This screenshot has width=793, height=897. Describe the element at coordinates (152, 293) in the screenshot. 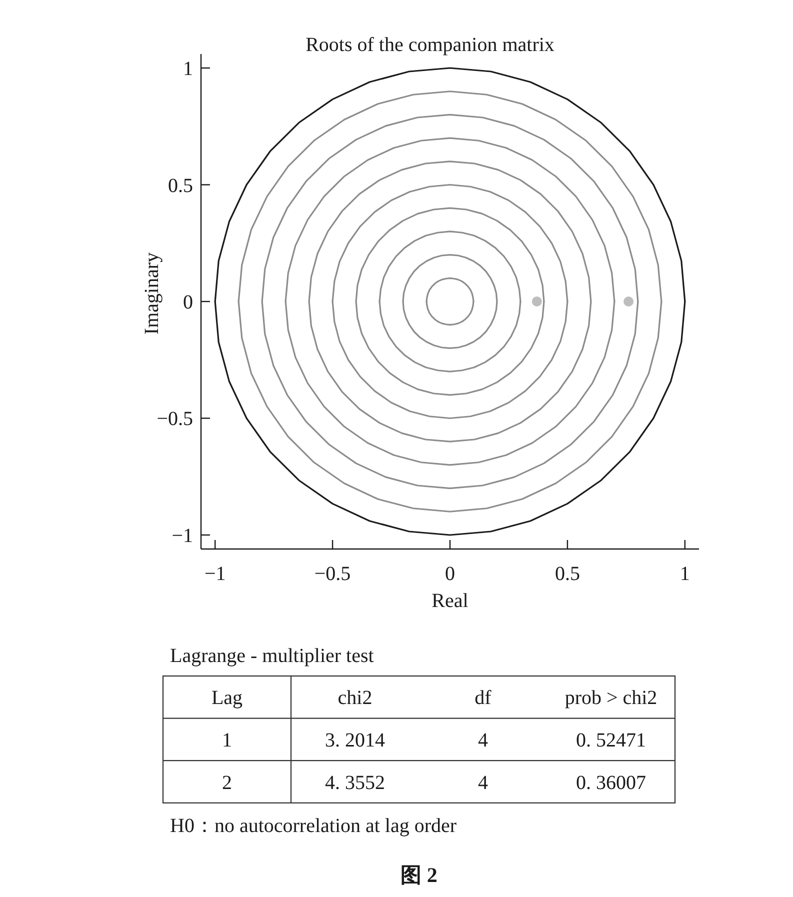

I see `ylabel: Imaginary` at that location.